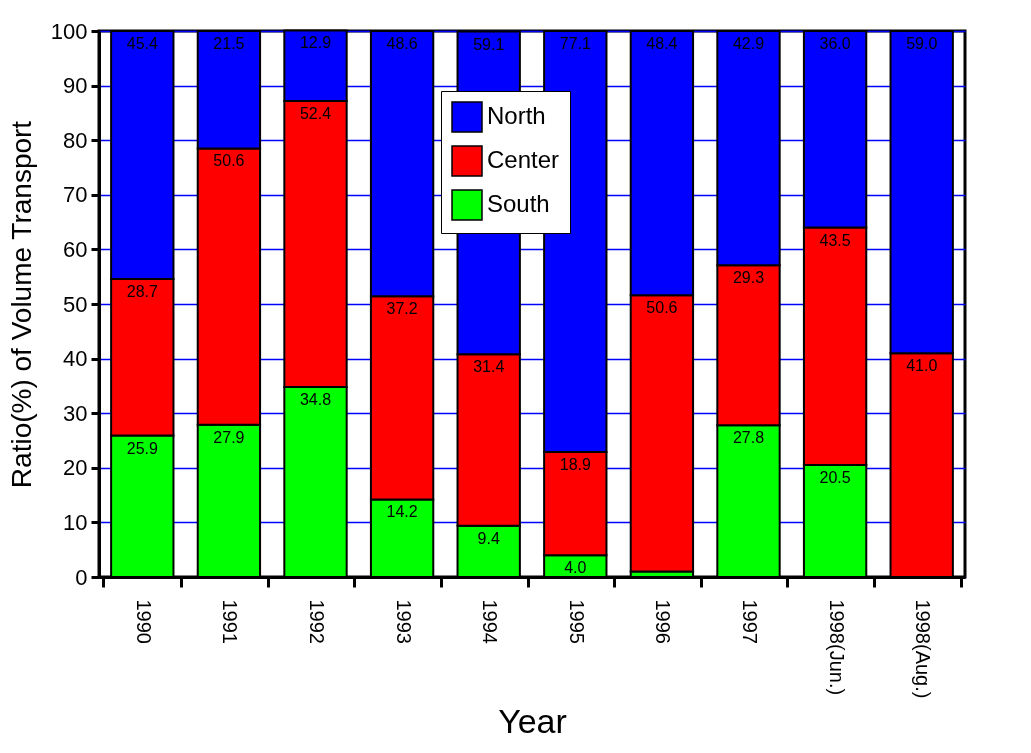 The height and width of the screenshot is (753, 1031). Describe the element at coordinates (75, 195) in the screenshot. I see `y-tick-label: 70` at that location.